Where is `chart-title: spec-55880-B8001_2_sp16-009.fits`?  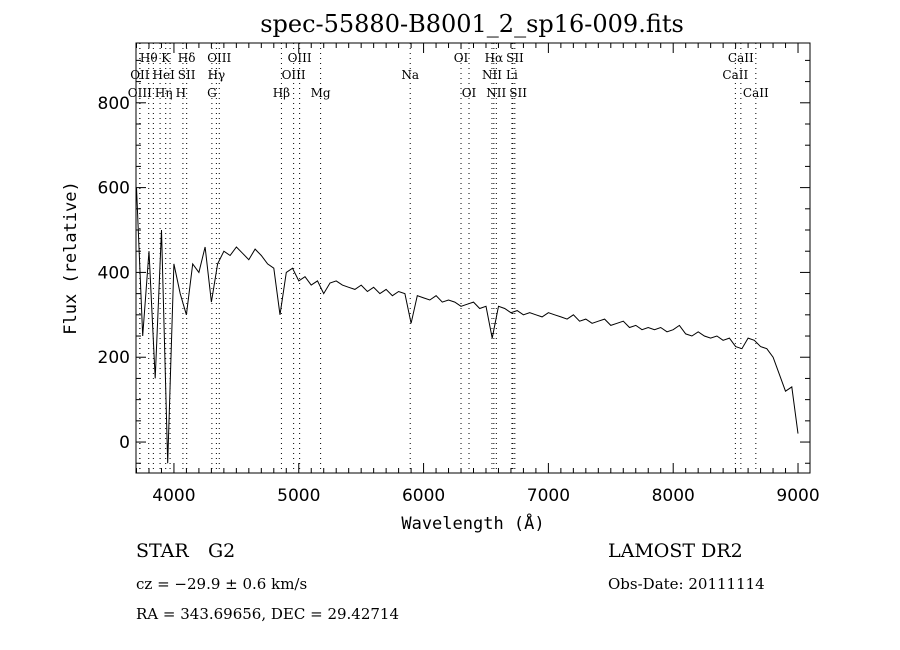 chart-title: spec-55880-B8001_2_sp16-009.fits is located at coordinates (472, 24).